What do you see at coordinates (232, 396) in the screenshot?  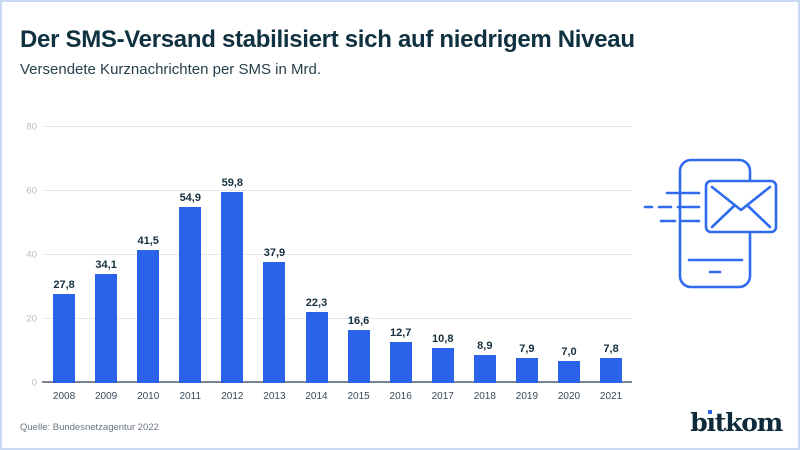 I see `x-tick-label: 2012` at bounding box center [232, 396].